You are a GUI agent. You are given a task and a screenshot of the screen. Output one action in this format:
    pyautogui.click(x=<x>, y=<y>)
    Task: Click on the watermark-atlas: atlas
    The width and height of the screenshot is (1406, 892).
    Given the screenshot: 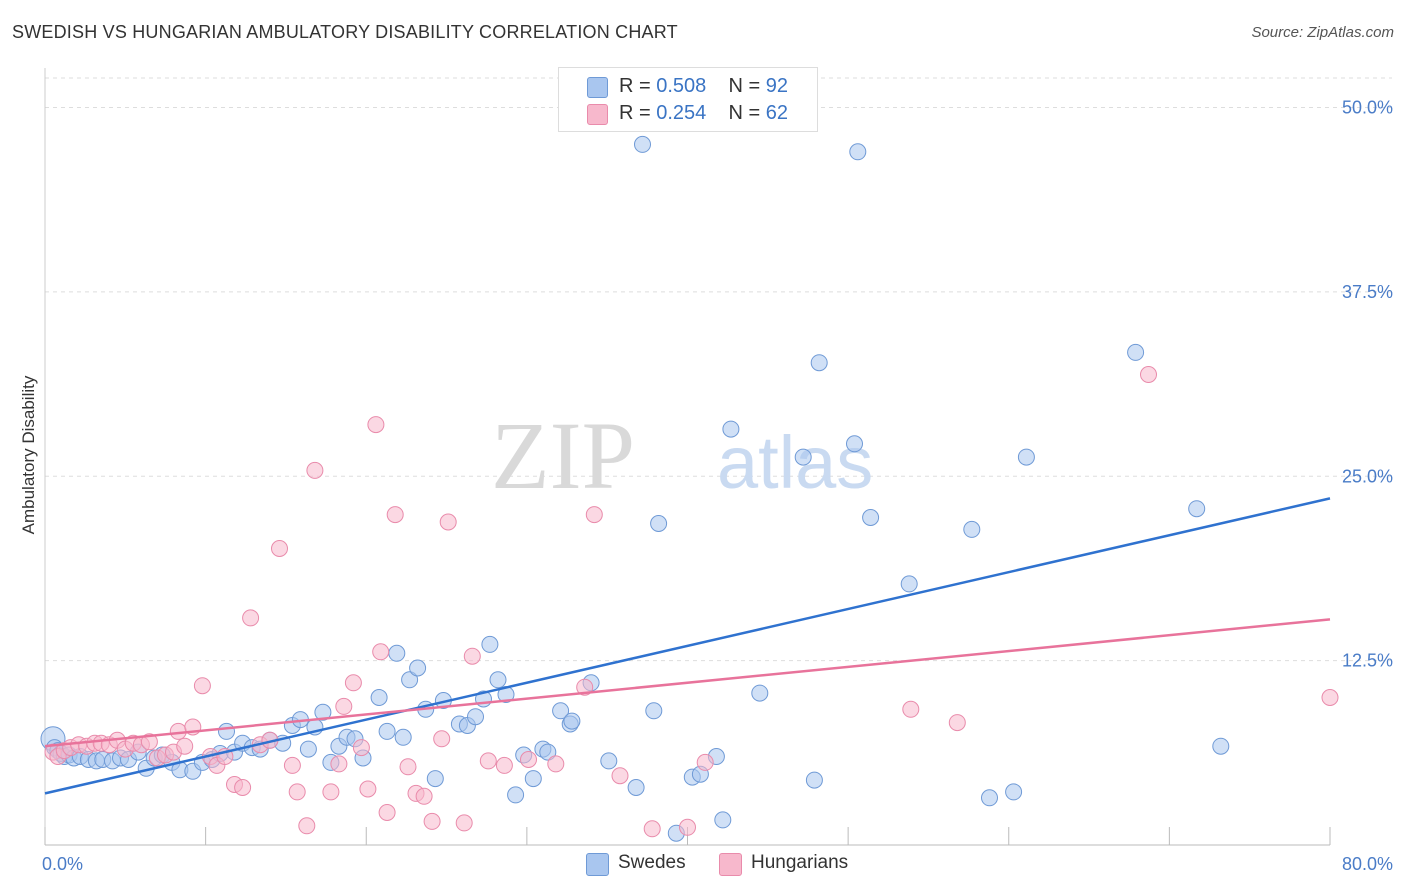 What is the action you would take?
    pyautogui.click(x=795, y=462)
    